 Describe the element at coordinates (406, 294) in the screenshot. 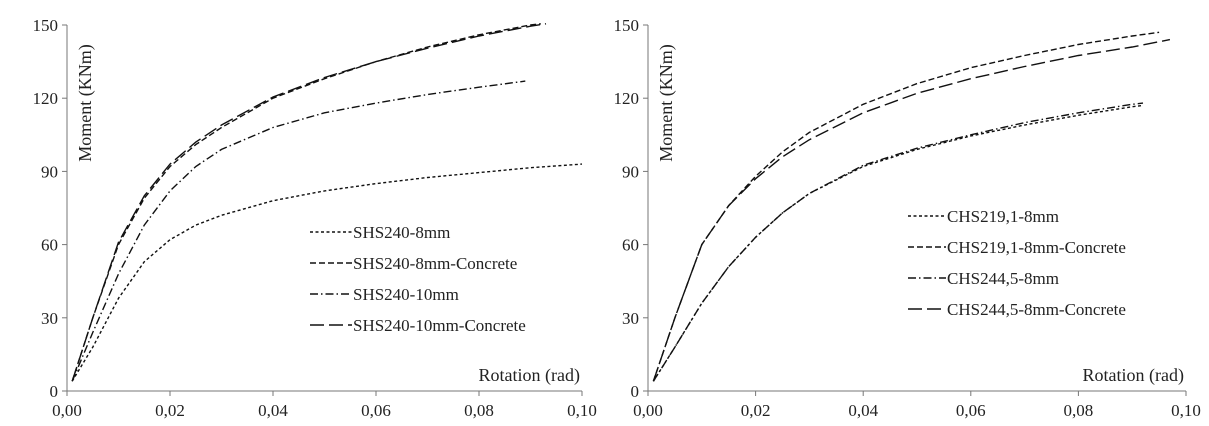

I see `legend-label: SHS240-10mm` at that location.